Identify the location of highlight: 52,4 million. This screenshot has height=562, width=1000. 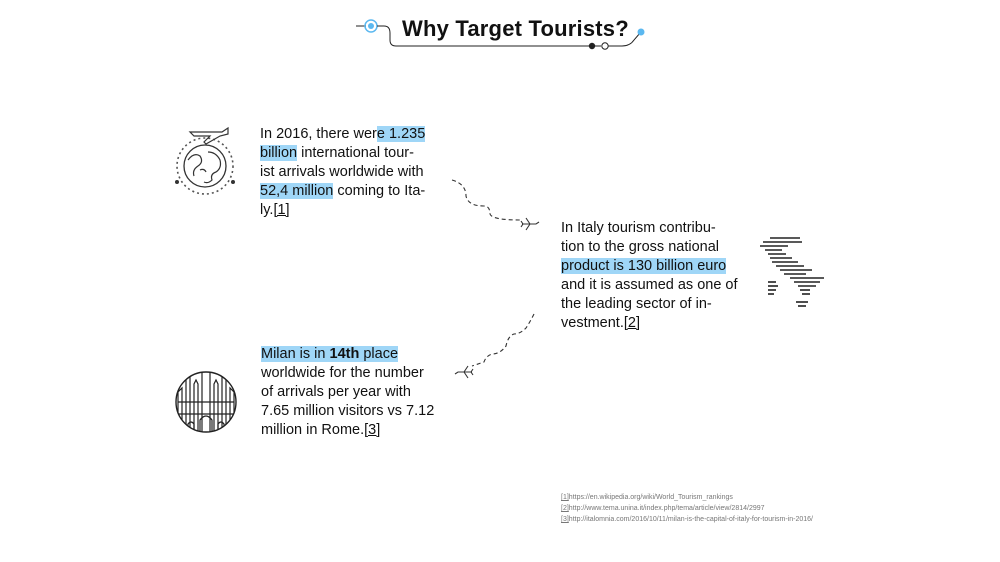
(297, 191).